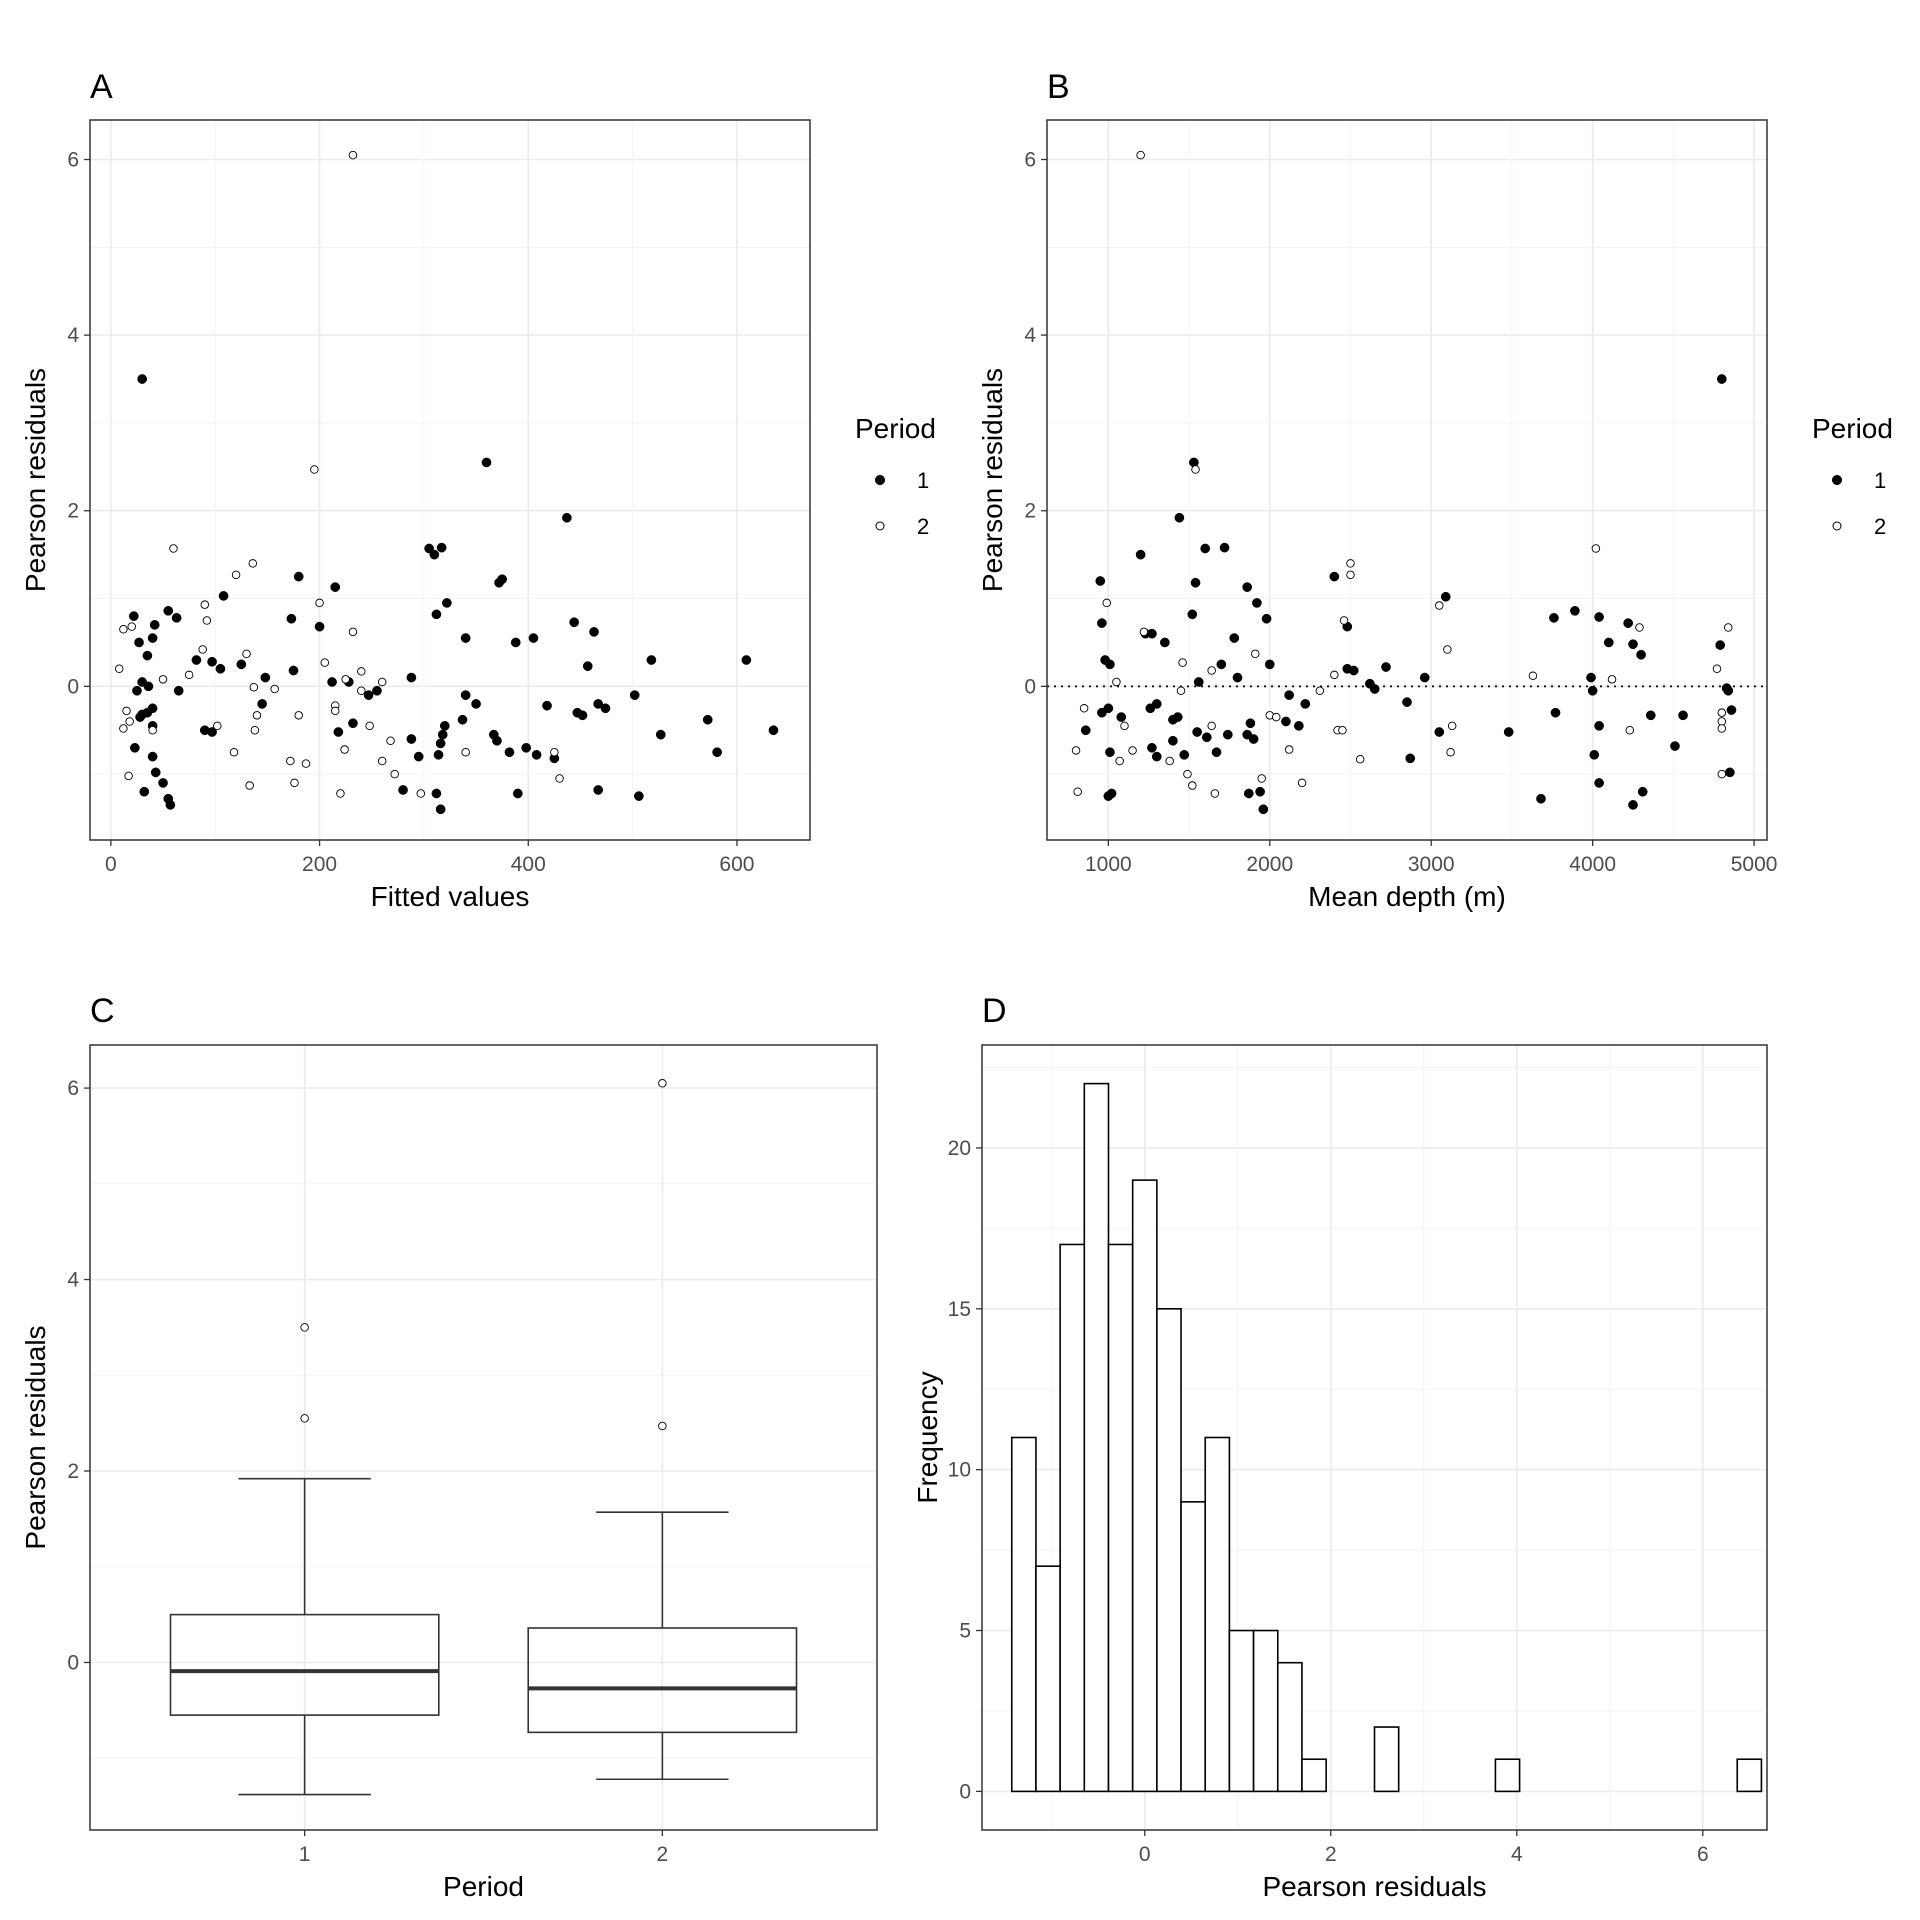 The height and width of the screenshot is (1920, 1920). What do you see at coordinates (35, 1437) in the screenshot?
I see `y-axis-title: Pearson residuals` at bounding box center [35, 1437].